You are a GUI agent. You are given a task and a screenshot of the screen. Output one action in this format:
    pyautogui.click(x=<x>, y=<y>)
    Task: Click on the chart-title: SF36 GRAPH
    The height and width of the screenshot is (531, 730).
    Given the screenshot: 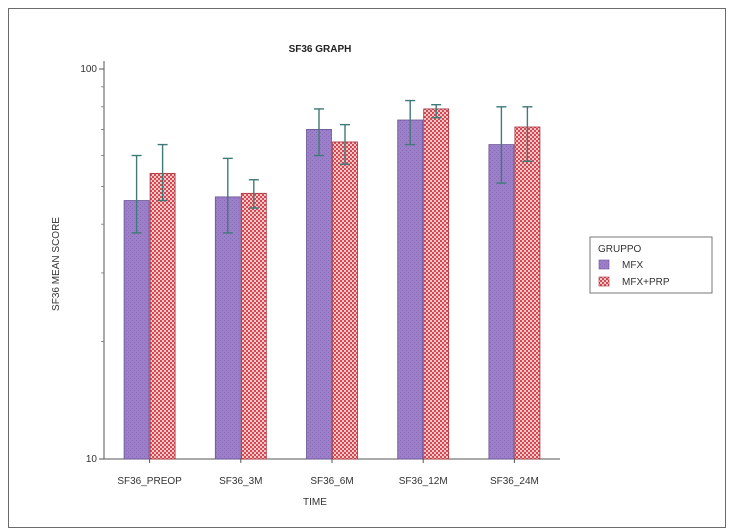 What is the action you would take?
    pyautogui.click(x=320, y=49)
    